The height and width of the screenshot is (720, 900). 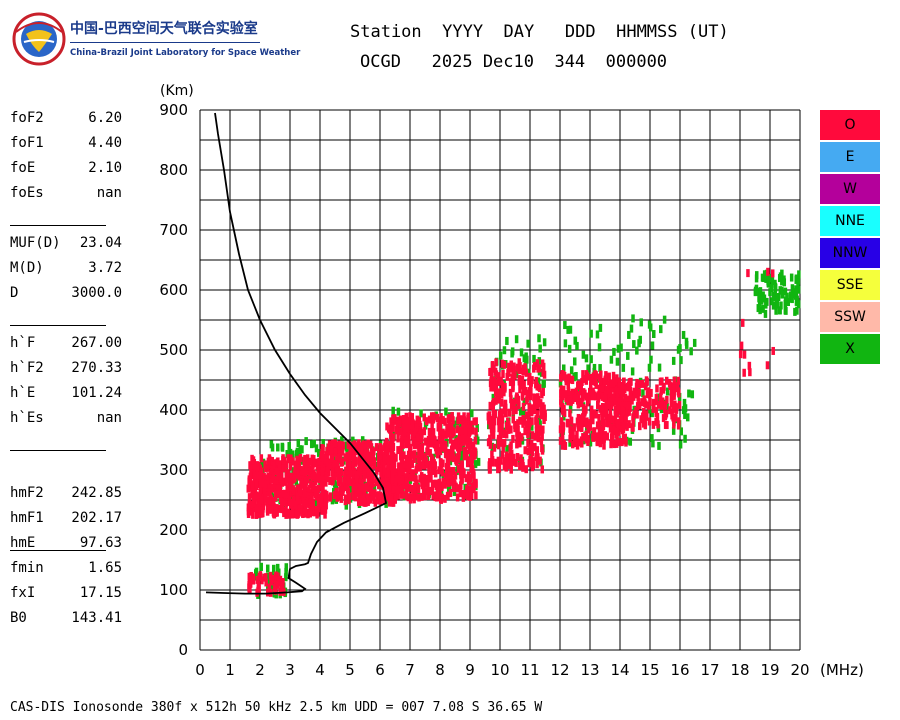 What do you see at coordinates (173, 230) in the screenshot?
I see `y-tick-label: 700` at bounding box center [173, 230].